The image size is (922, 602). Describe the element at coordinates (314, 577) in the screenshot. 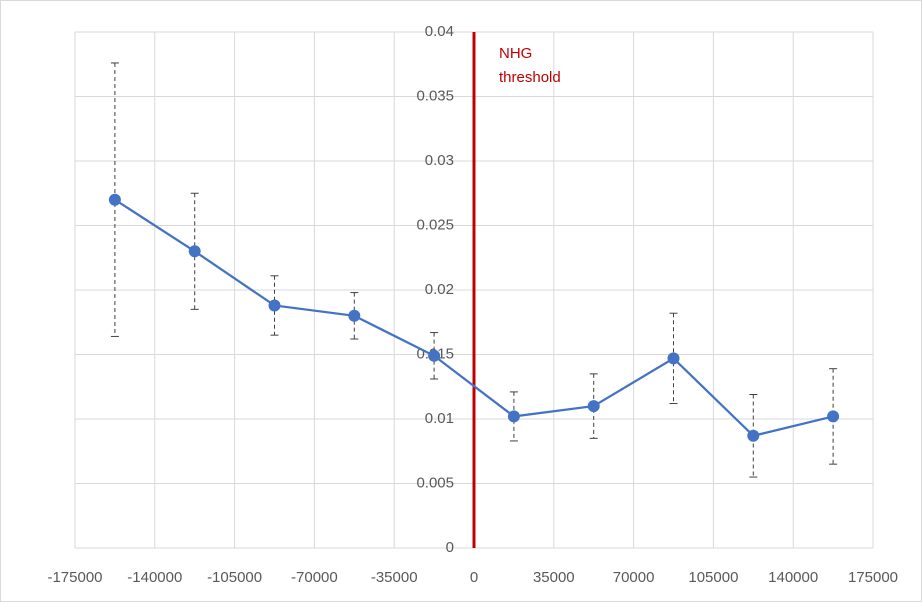

I see `x-tick-label: -70000` at that location.